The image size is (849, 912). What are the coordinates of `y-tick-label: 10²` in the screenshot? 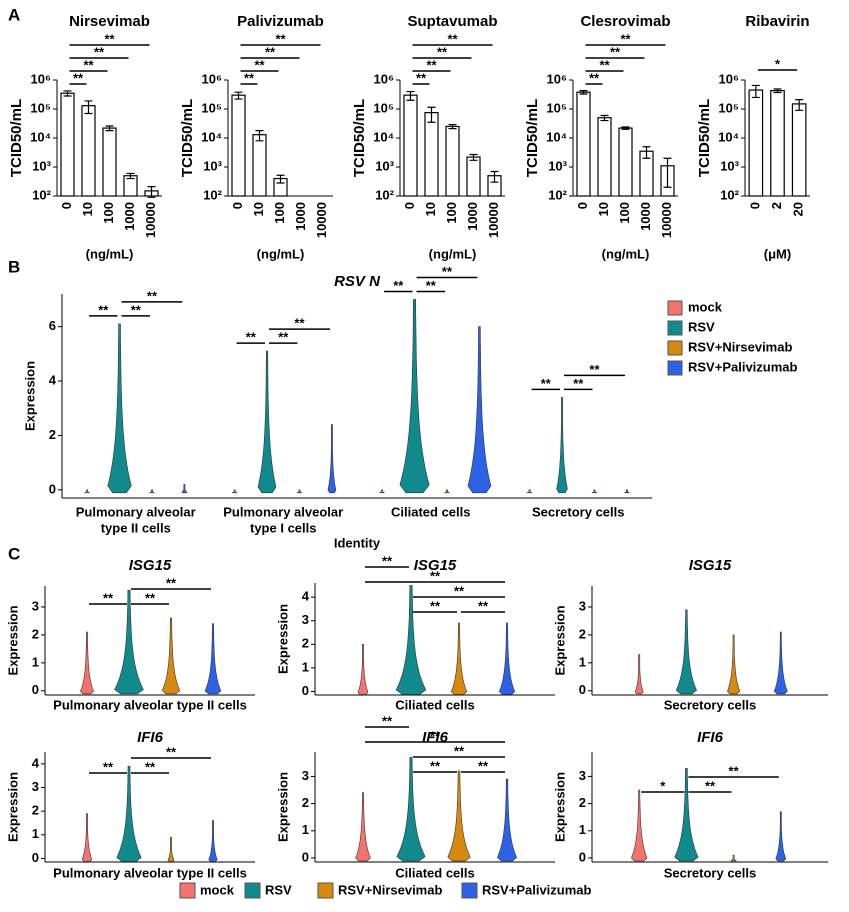 It's located at (212, 194).